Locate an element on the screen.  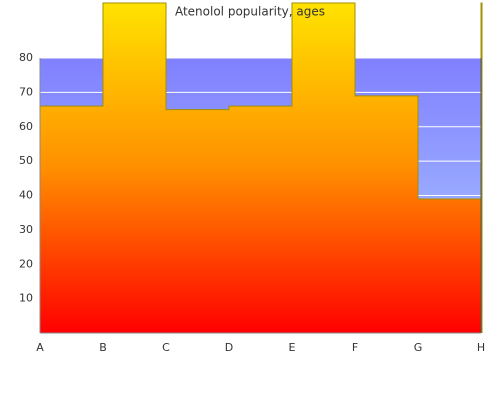
chart-title: Atenolol popularity, ages is located at coordinates (250, 12).